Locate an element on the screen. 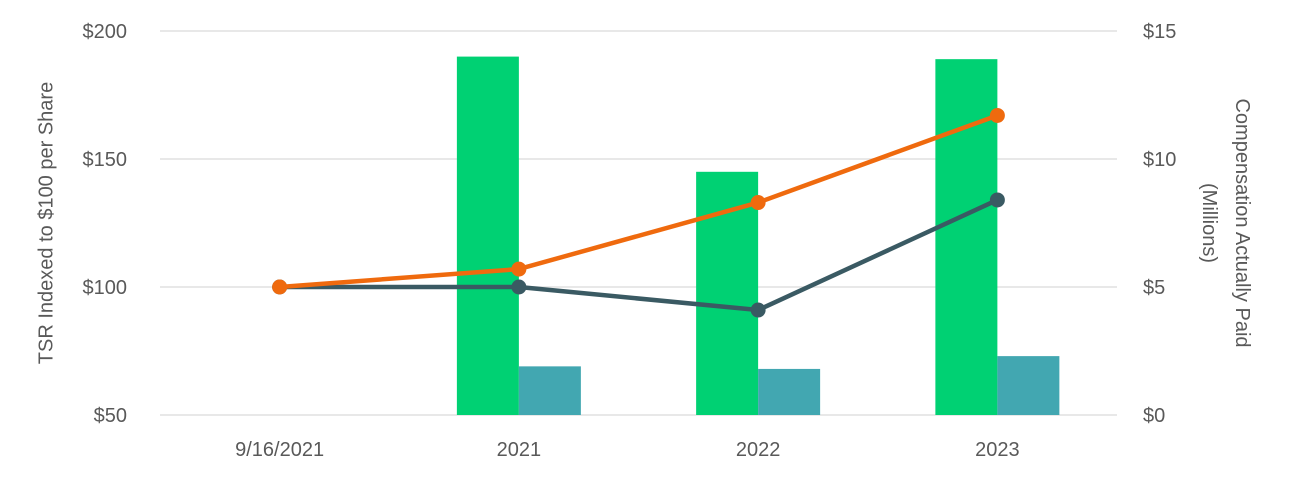 This screenshot has width=1294, height=488. bar-teal-bar-2022 is located at coordinates (789, 391).